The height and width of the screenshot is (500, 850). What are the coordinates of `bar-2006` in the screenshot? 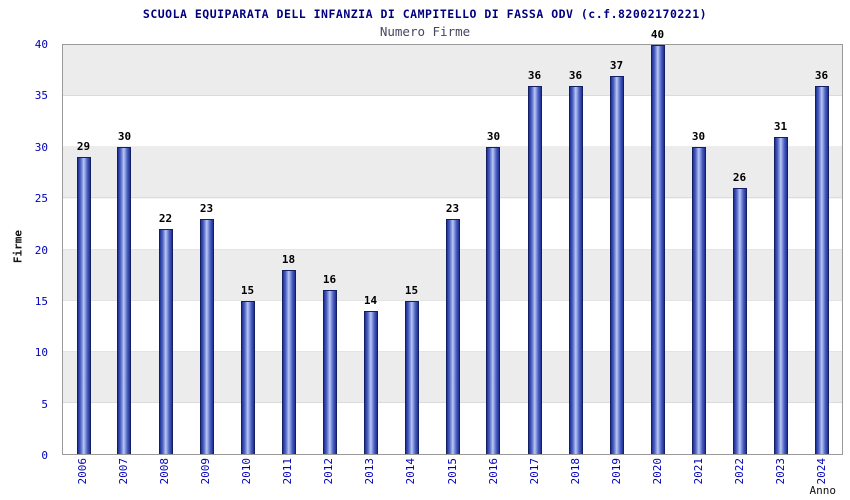 It's located at (83, 305).